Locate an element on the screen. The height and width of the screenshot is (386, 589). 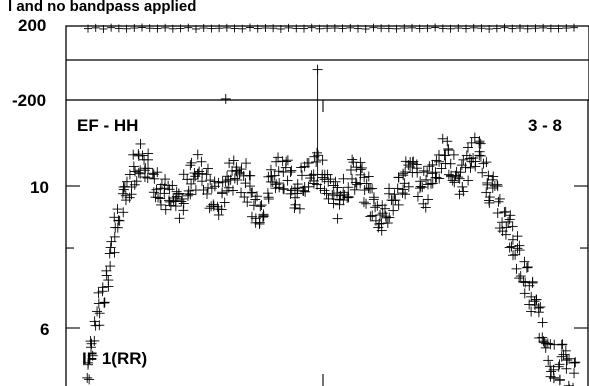
plot-title-fragment: l and no bandpass applied is located at coordinates (102, 7).